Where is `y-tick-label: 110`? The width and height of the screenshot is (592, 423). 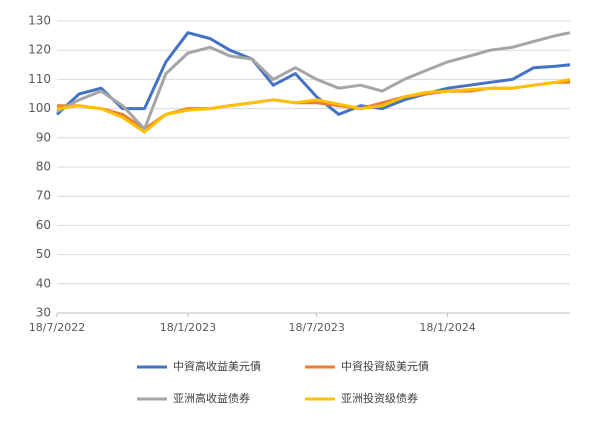 y-tick-label: 110 is located at coordinates (39, 79).